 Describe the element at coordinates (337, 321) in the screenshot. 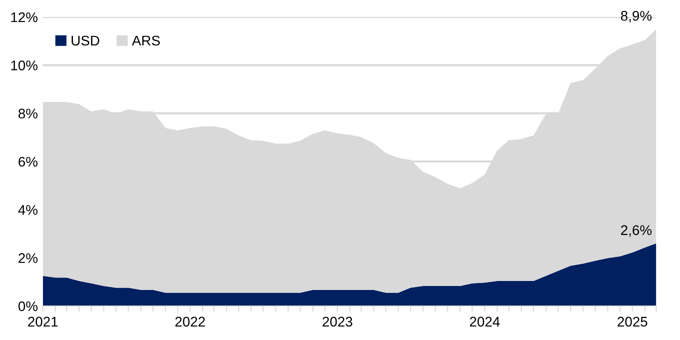

I see `x-tick-label: 2023` at that location.